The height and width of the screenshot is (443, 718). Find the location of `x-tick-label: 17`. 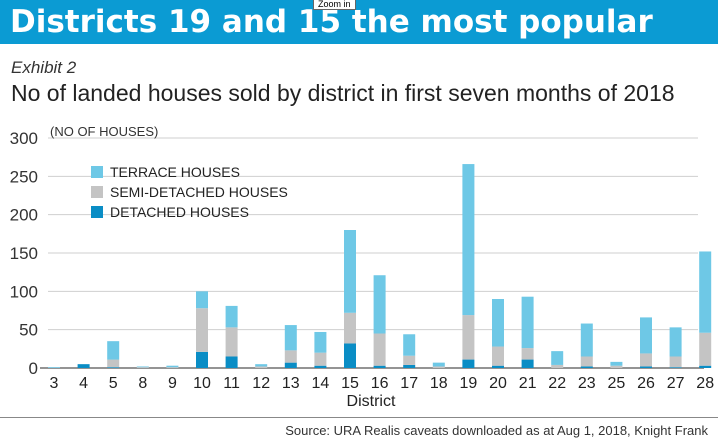

x-tick-label: 17 is located at coordinates (409, 383).